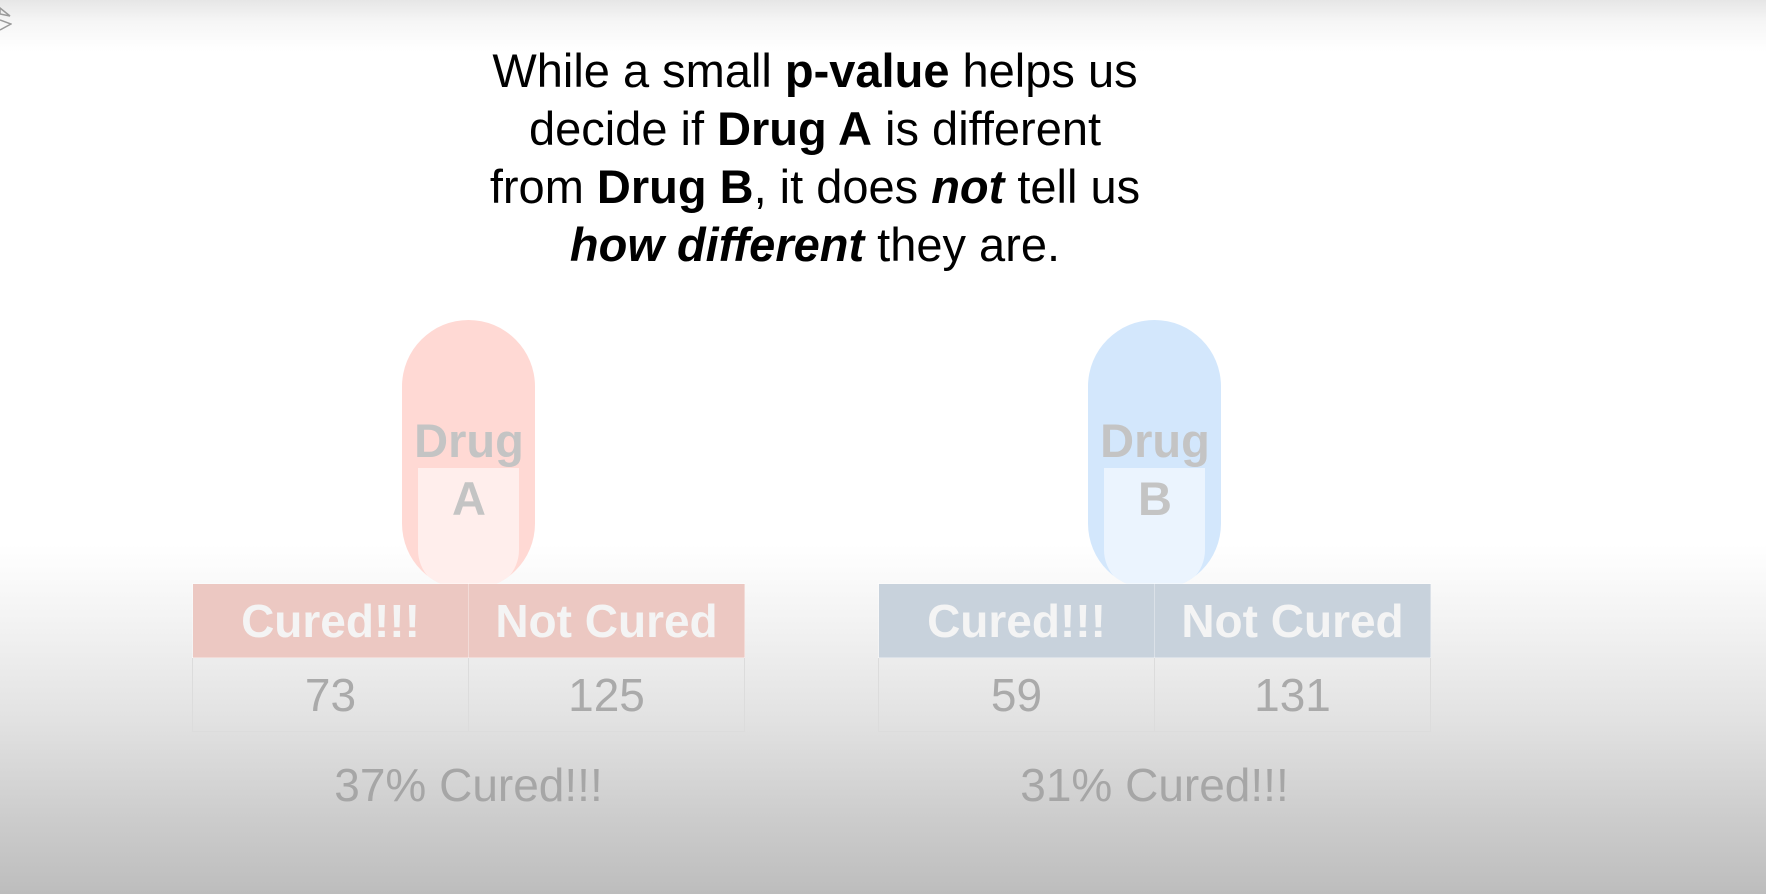  What do you see at coordinates (468, 529) in the screenshot?
I see `drug-a-pill-lower-half` at bounding box center [468, 529].